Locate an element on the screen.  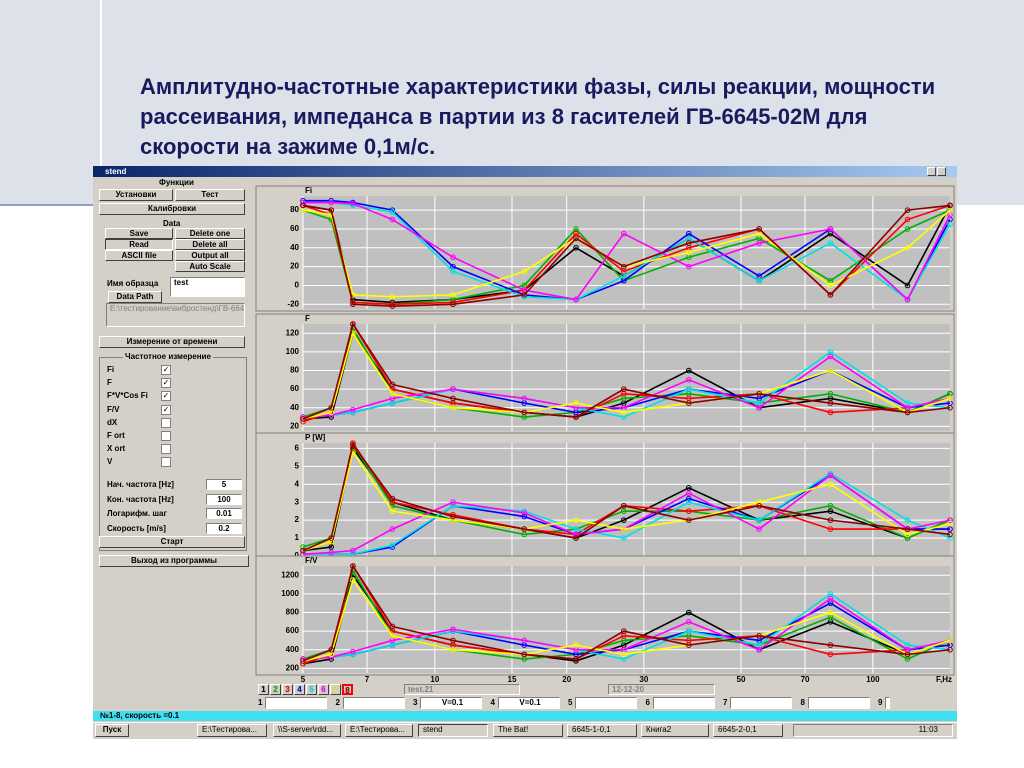
y-tick-label: 80 is located at coordinates (294, 370).